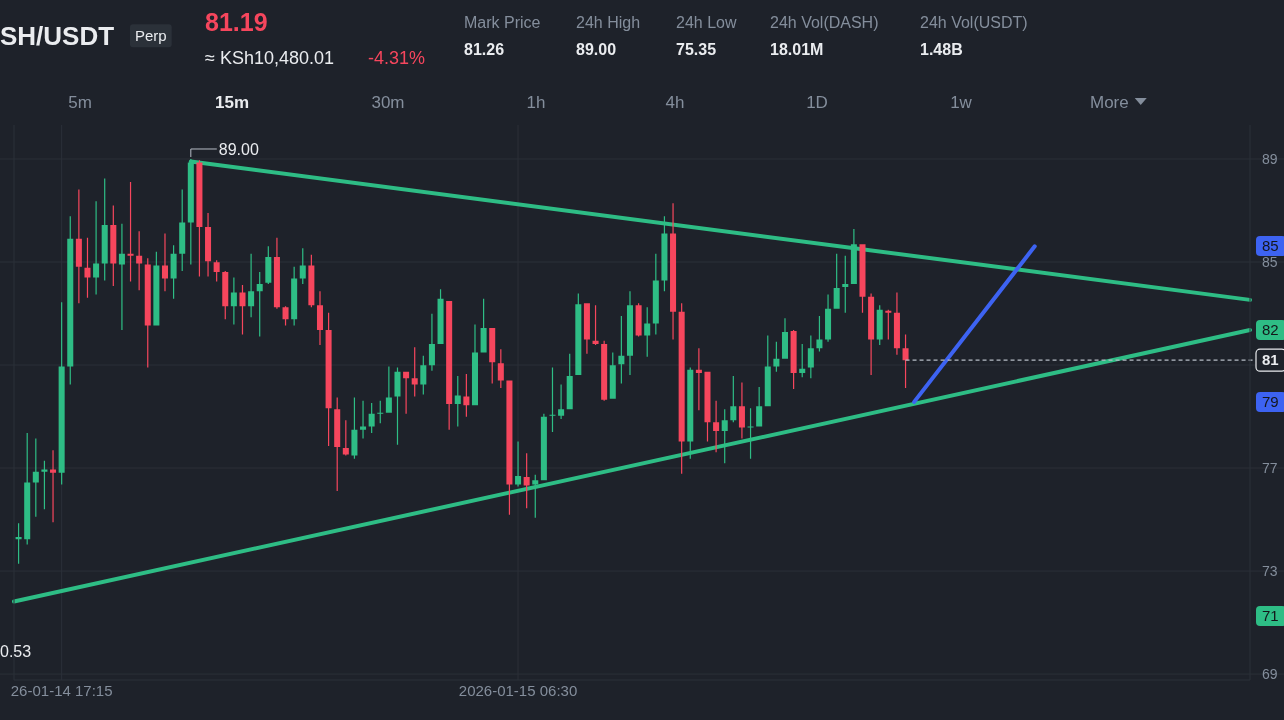 The image size is (1284, 720). What do you see at coordinates (1270, 158) in the screenshot?
I see `y-tick-label: 89` at bounding box center [1270, 158].